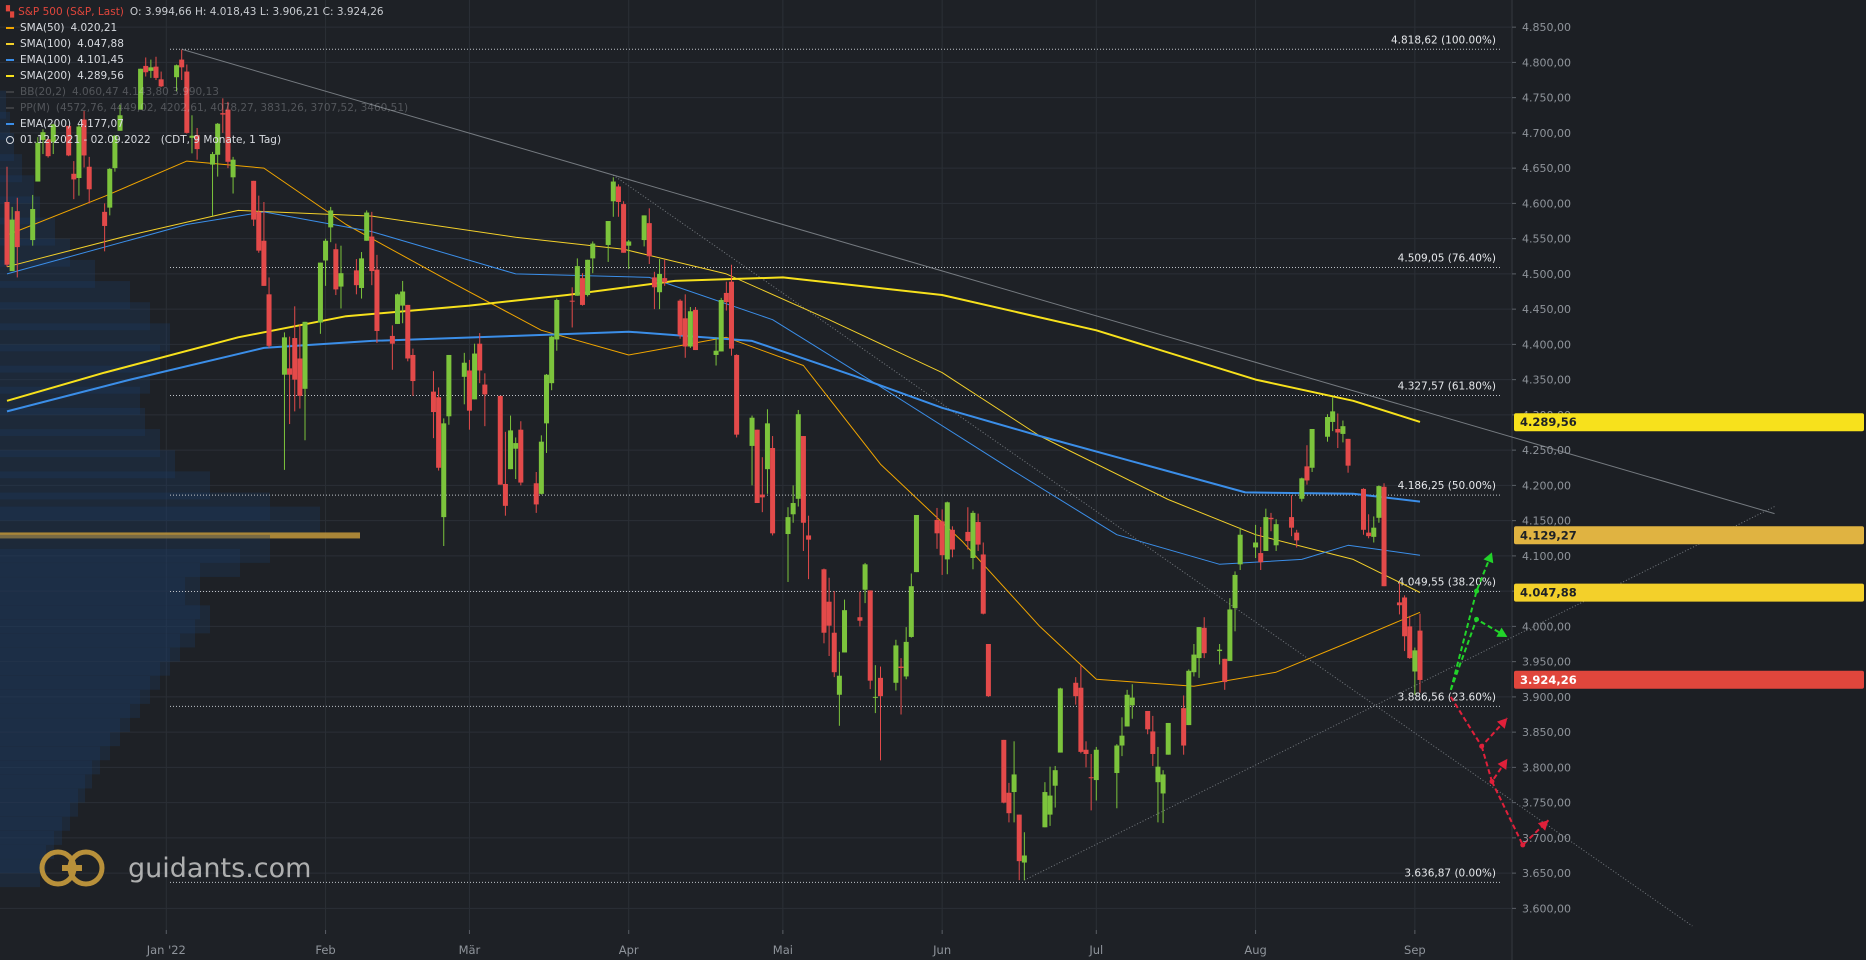  I want to click on indicator-label: PP(M), so click(35, 108).